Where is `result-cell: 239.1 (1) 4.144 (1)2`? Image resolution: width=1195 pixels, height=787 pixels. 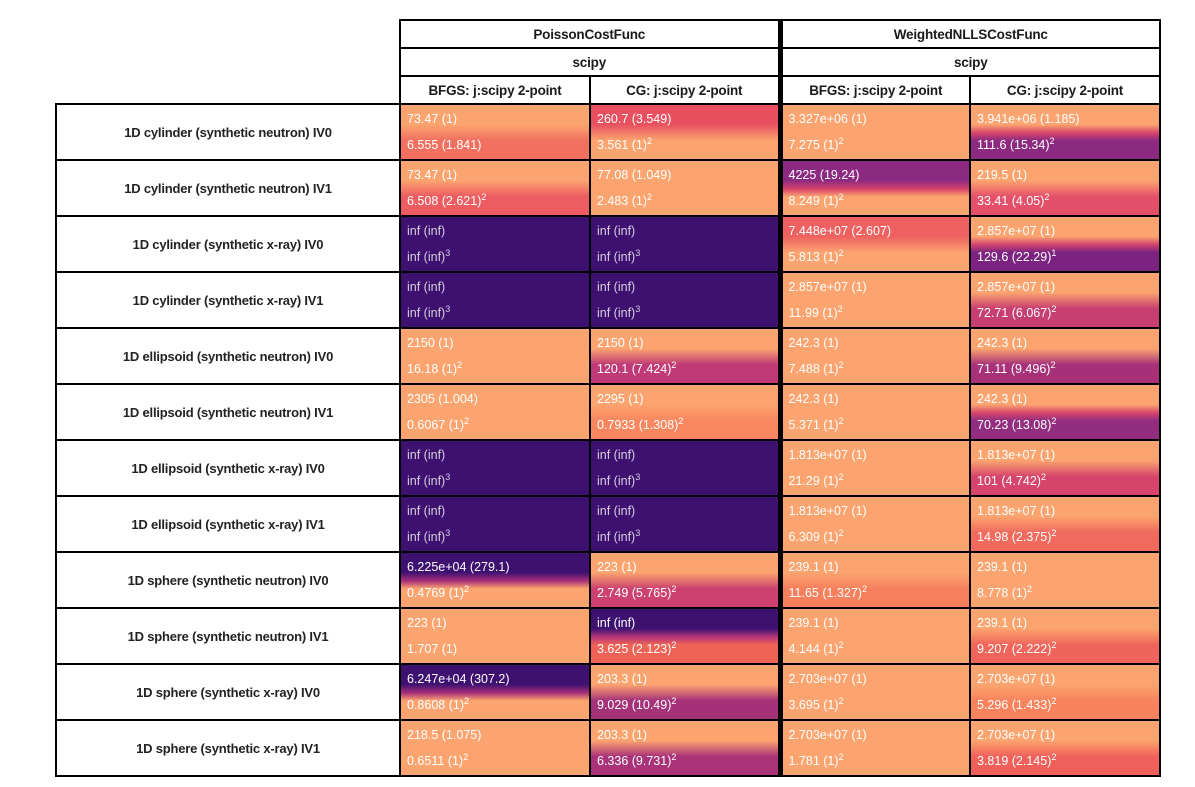 result-cell: 239.1 (1) 4.144 (1)2 is located at coordinates (874, 636).